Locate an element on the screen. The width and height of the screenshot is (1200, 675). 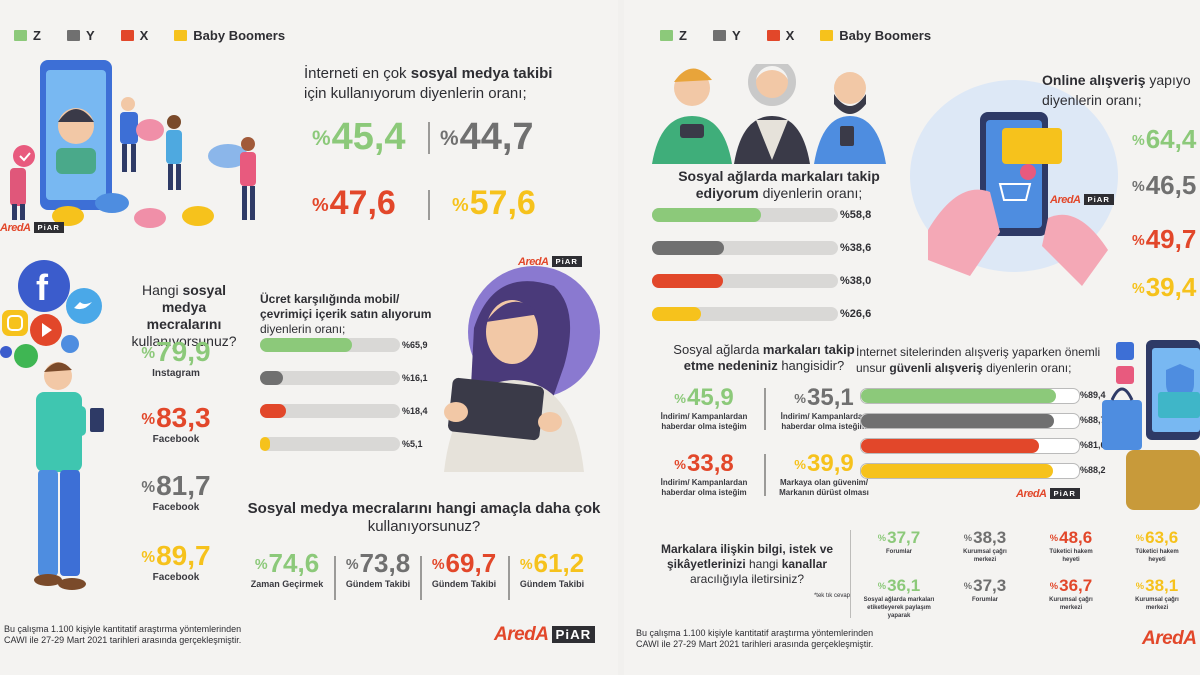
legend-swatch-z is located at coordinates (666, 35).